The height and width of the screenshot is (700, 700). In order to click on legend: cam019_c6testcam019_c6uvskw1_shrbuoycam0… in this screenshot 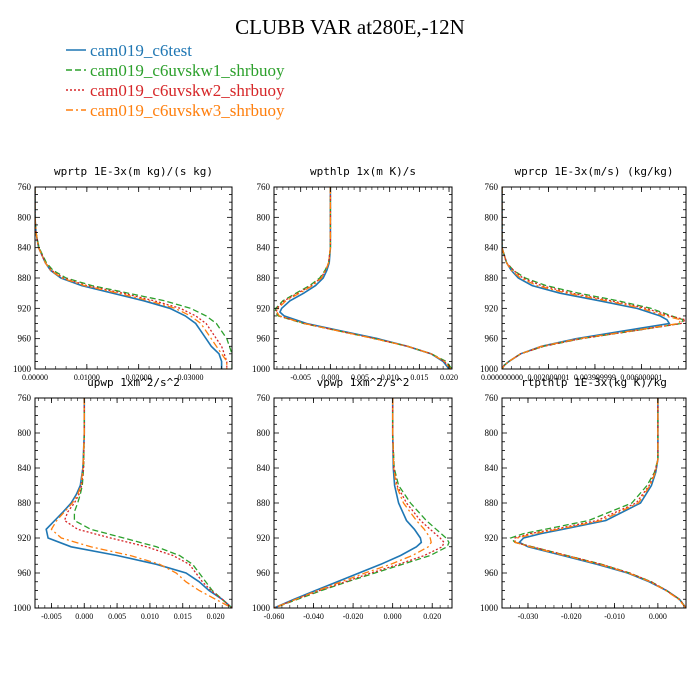, I will do `click(175, 80)`.